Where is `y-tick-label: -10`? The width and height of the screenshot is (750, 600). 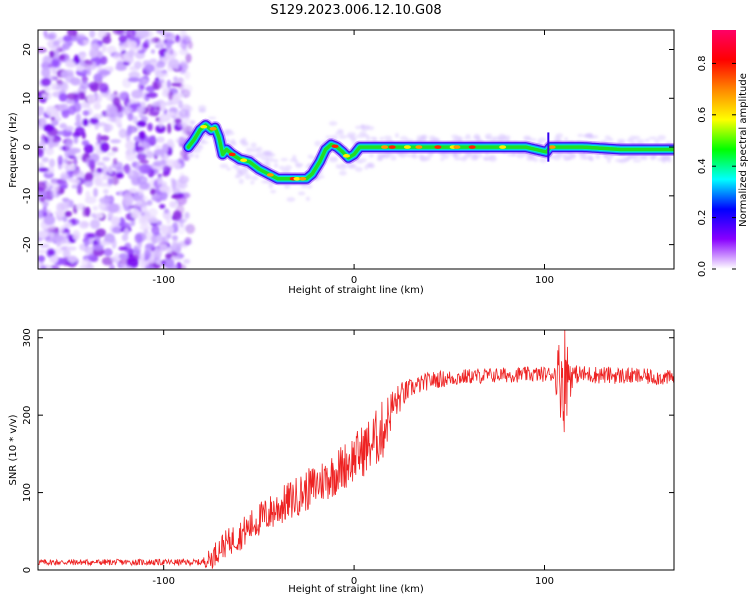
y-tick-label: -10 is located at coordinates (27, 196).